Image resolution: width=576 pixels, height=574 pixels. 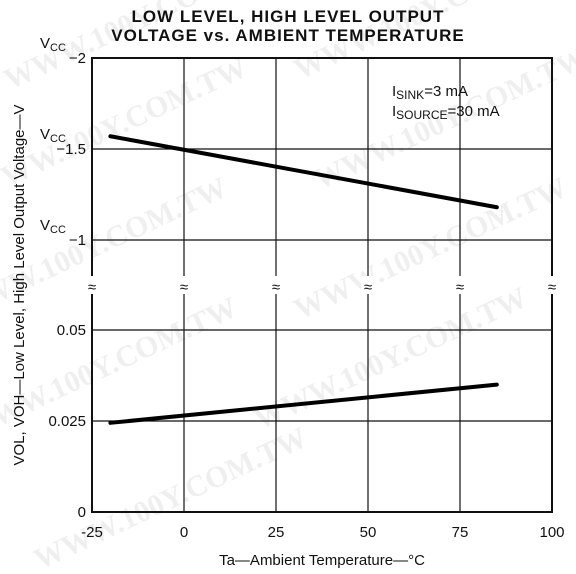 I want to click on x-axis-label: Ta—Ambient Temperature—°C, so click(x=322, y=560).